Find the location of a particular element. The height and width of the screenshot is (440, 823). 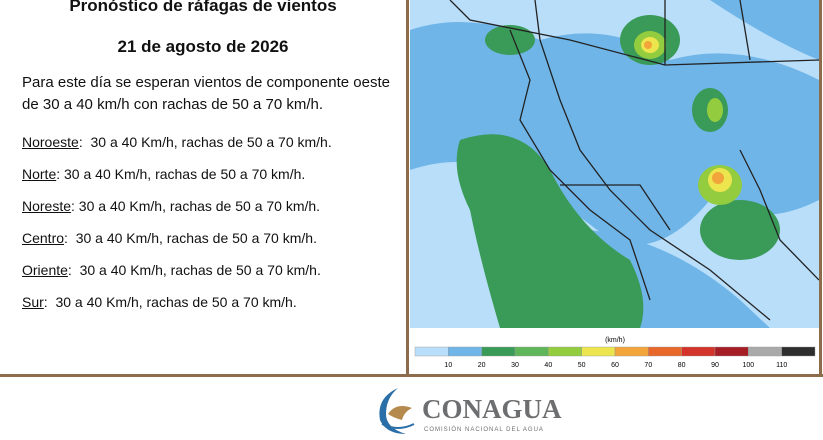

legend-label: 100 is located at coordinates (748, 365).